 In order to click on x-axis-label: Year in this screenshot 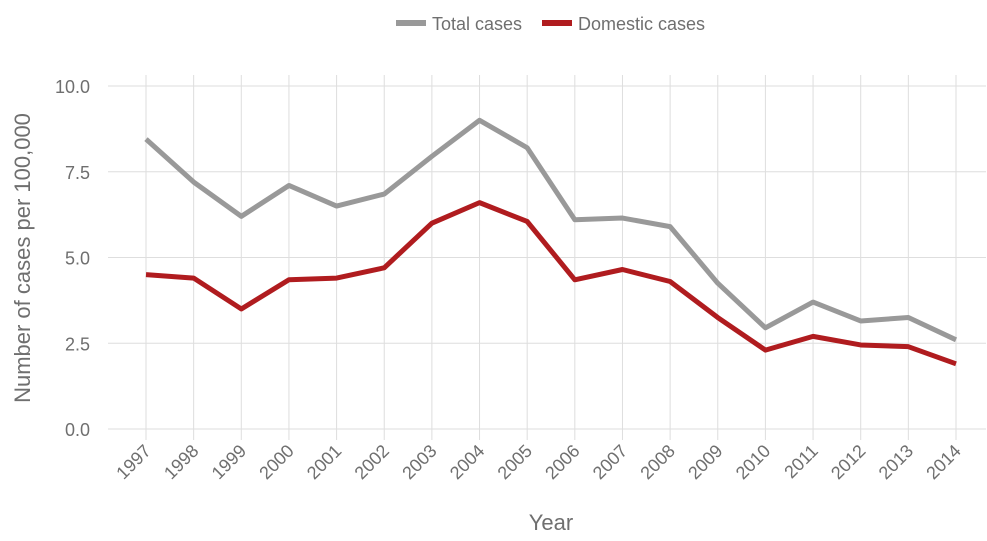, I will do `click(551, 522)`.